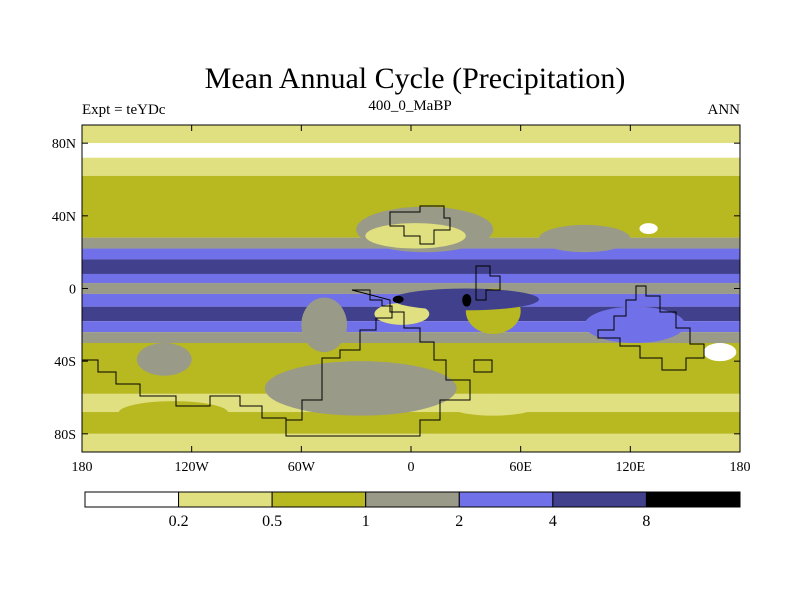 The width and height of the screenshot is (800, 600). I want to click on colorbar-level-label-3: 2, so click(459, 521).